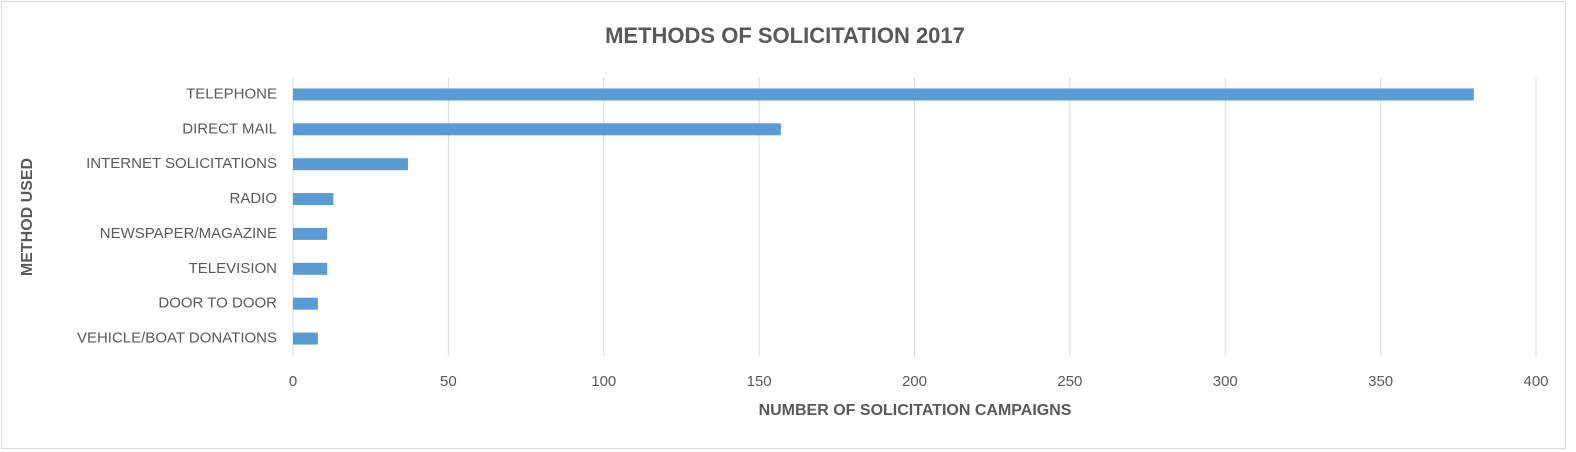 This screenshot has width=1576, height=452. Describe the element at coordinates (233, 268) in the screenshot. I see `y-tick-label: TELEVISION` at that location.